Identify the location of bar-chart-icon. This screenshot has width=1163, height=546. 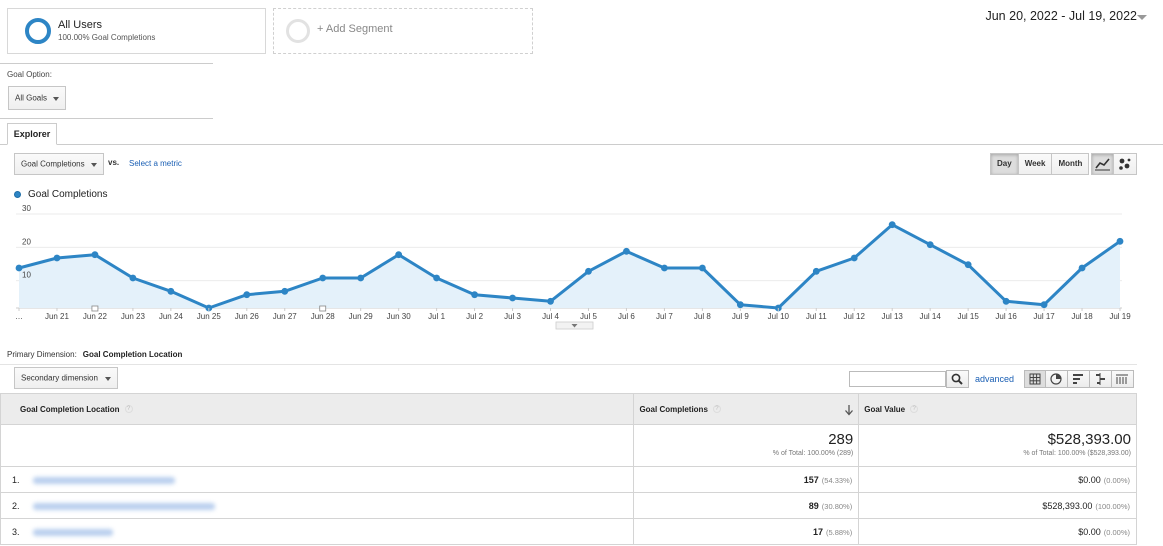
(1078, 379).